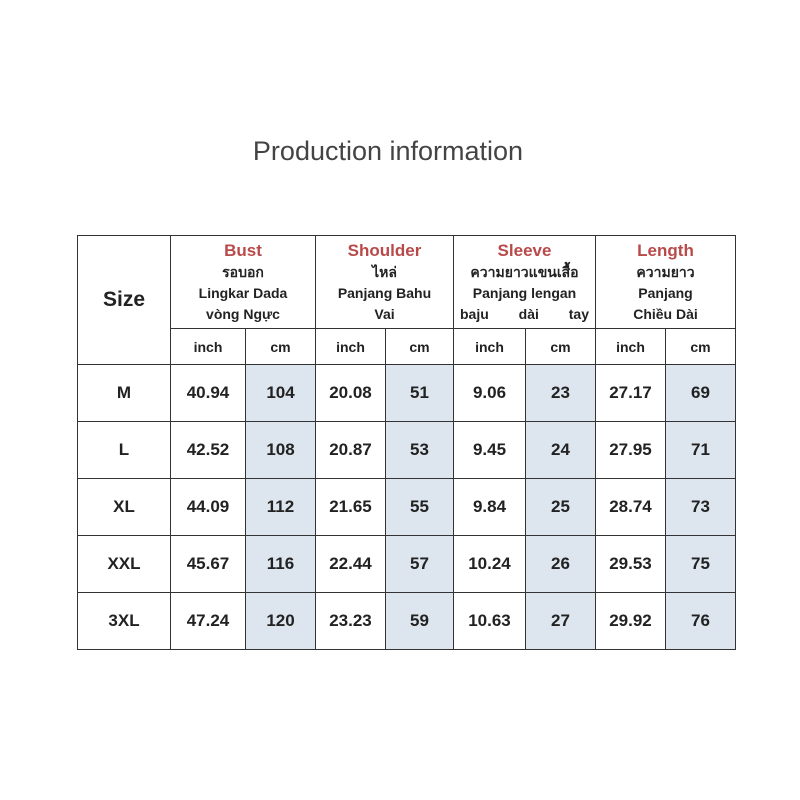  I want to click on column-header: Bust รอบอก Lingkar Dada vòng Ngực, so click(243, 282).